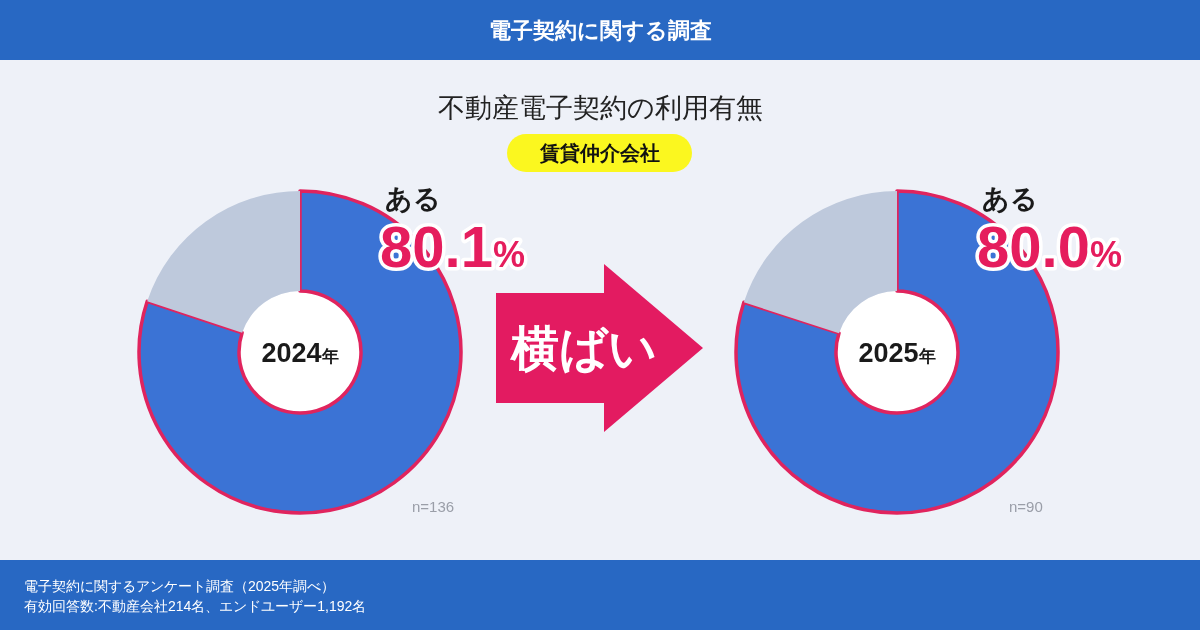  I want to click on text: 横ばい, so click(583, 348).